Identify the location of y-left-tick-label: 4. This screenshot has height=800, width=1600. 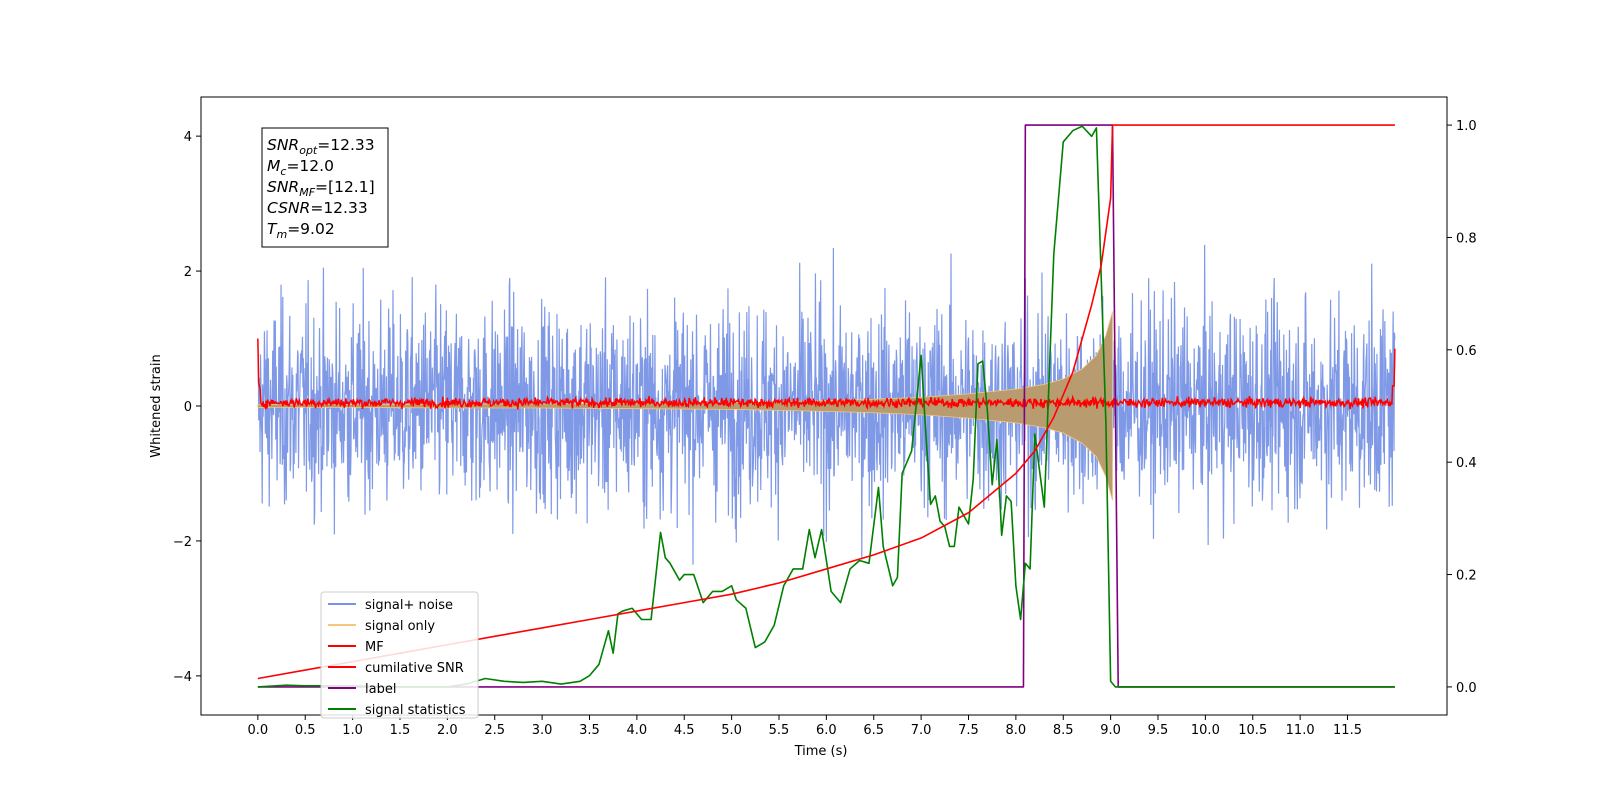
(188, 137).